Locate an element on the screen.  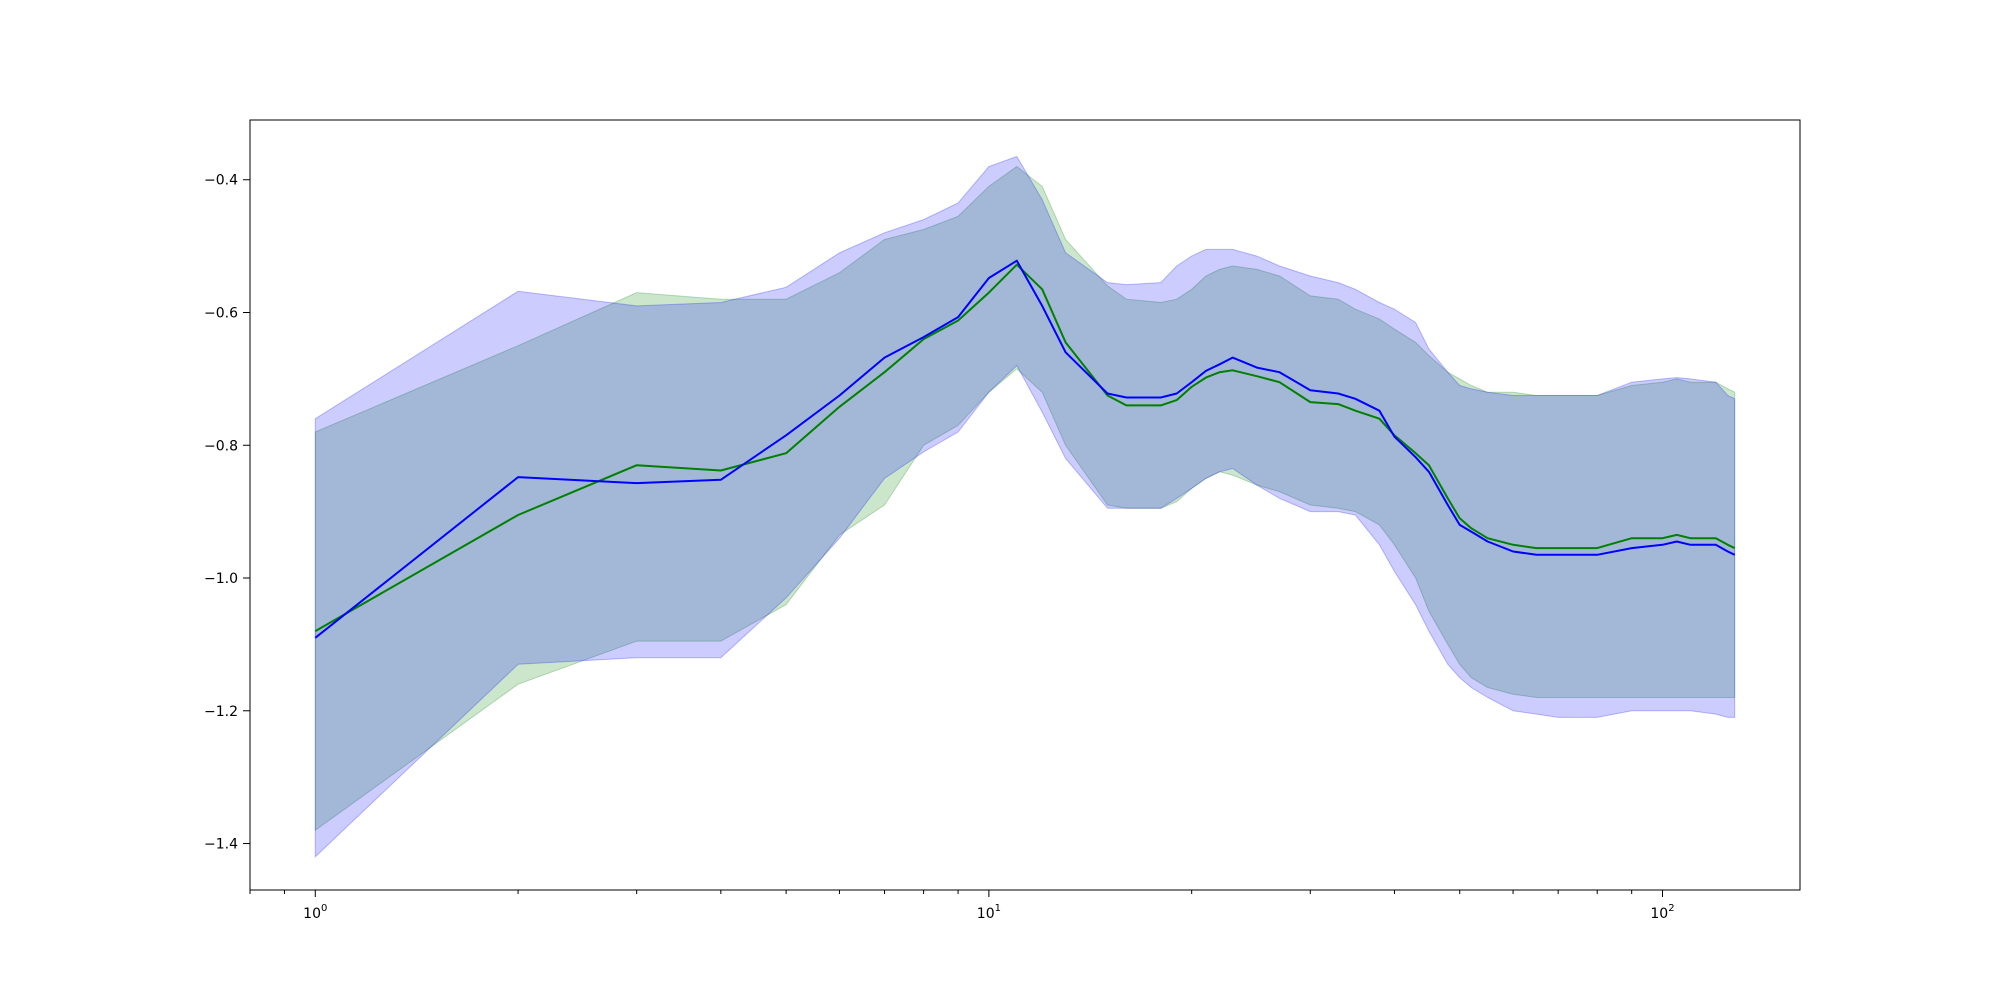
x-tick-exponent: 0 is located at coordinates (324, 908).